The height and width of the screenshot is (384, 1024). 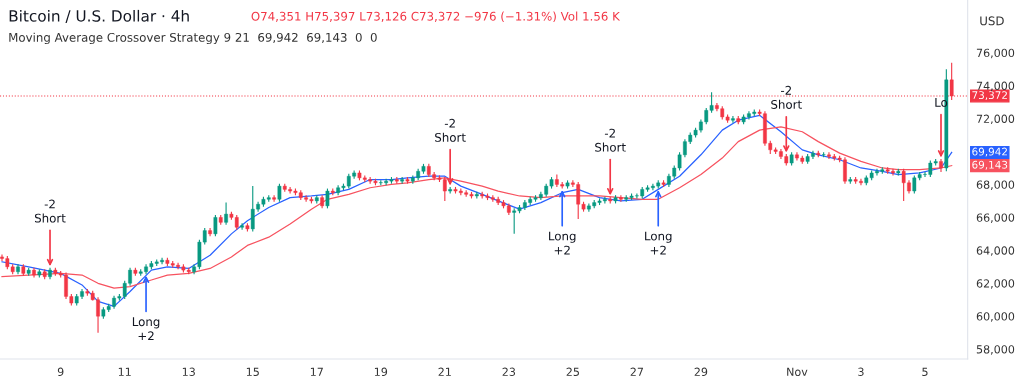 What do you see at coordinates (995, 53) in the screenshot?
I see `y-tick-label: 76,000` at bounding box center [995, 53].